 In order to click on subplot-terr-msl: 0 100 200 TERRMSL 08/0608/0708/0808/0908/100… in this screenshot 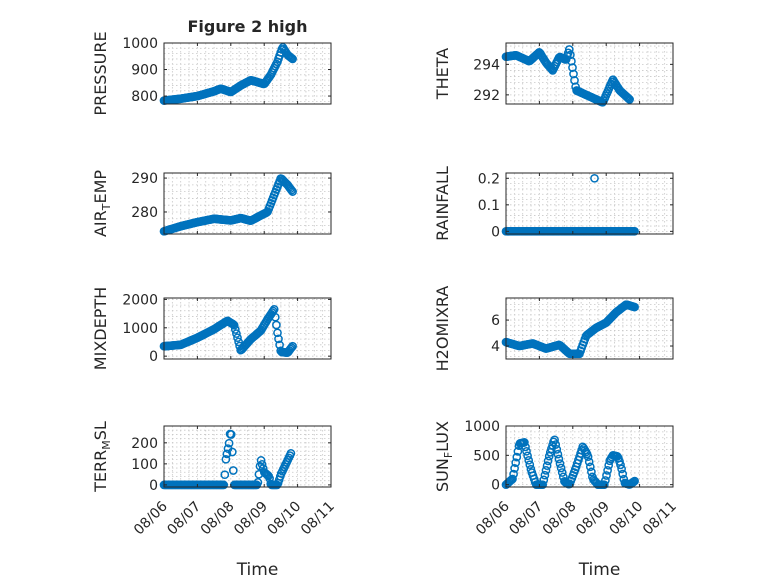, I will do `click(214, 500)`.